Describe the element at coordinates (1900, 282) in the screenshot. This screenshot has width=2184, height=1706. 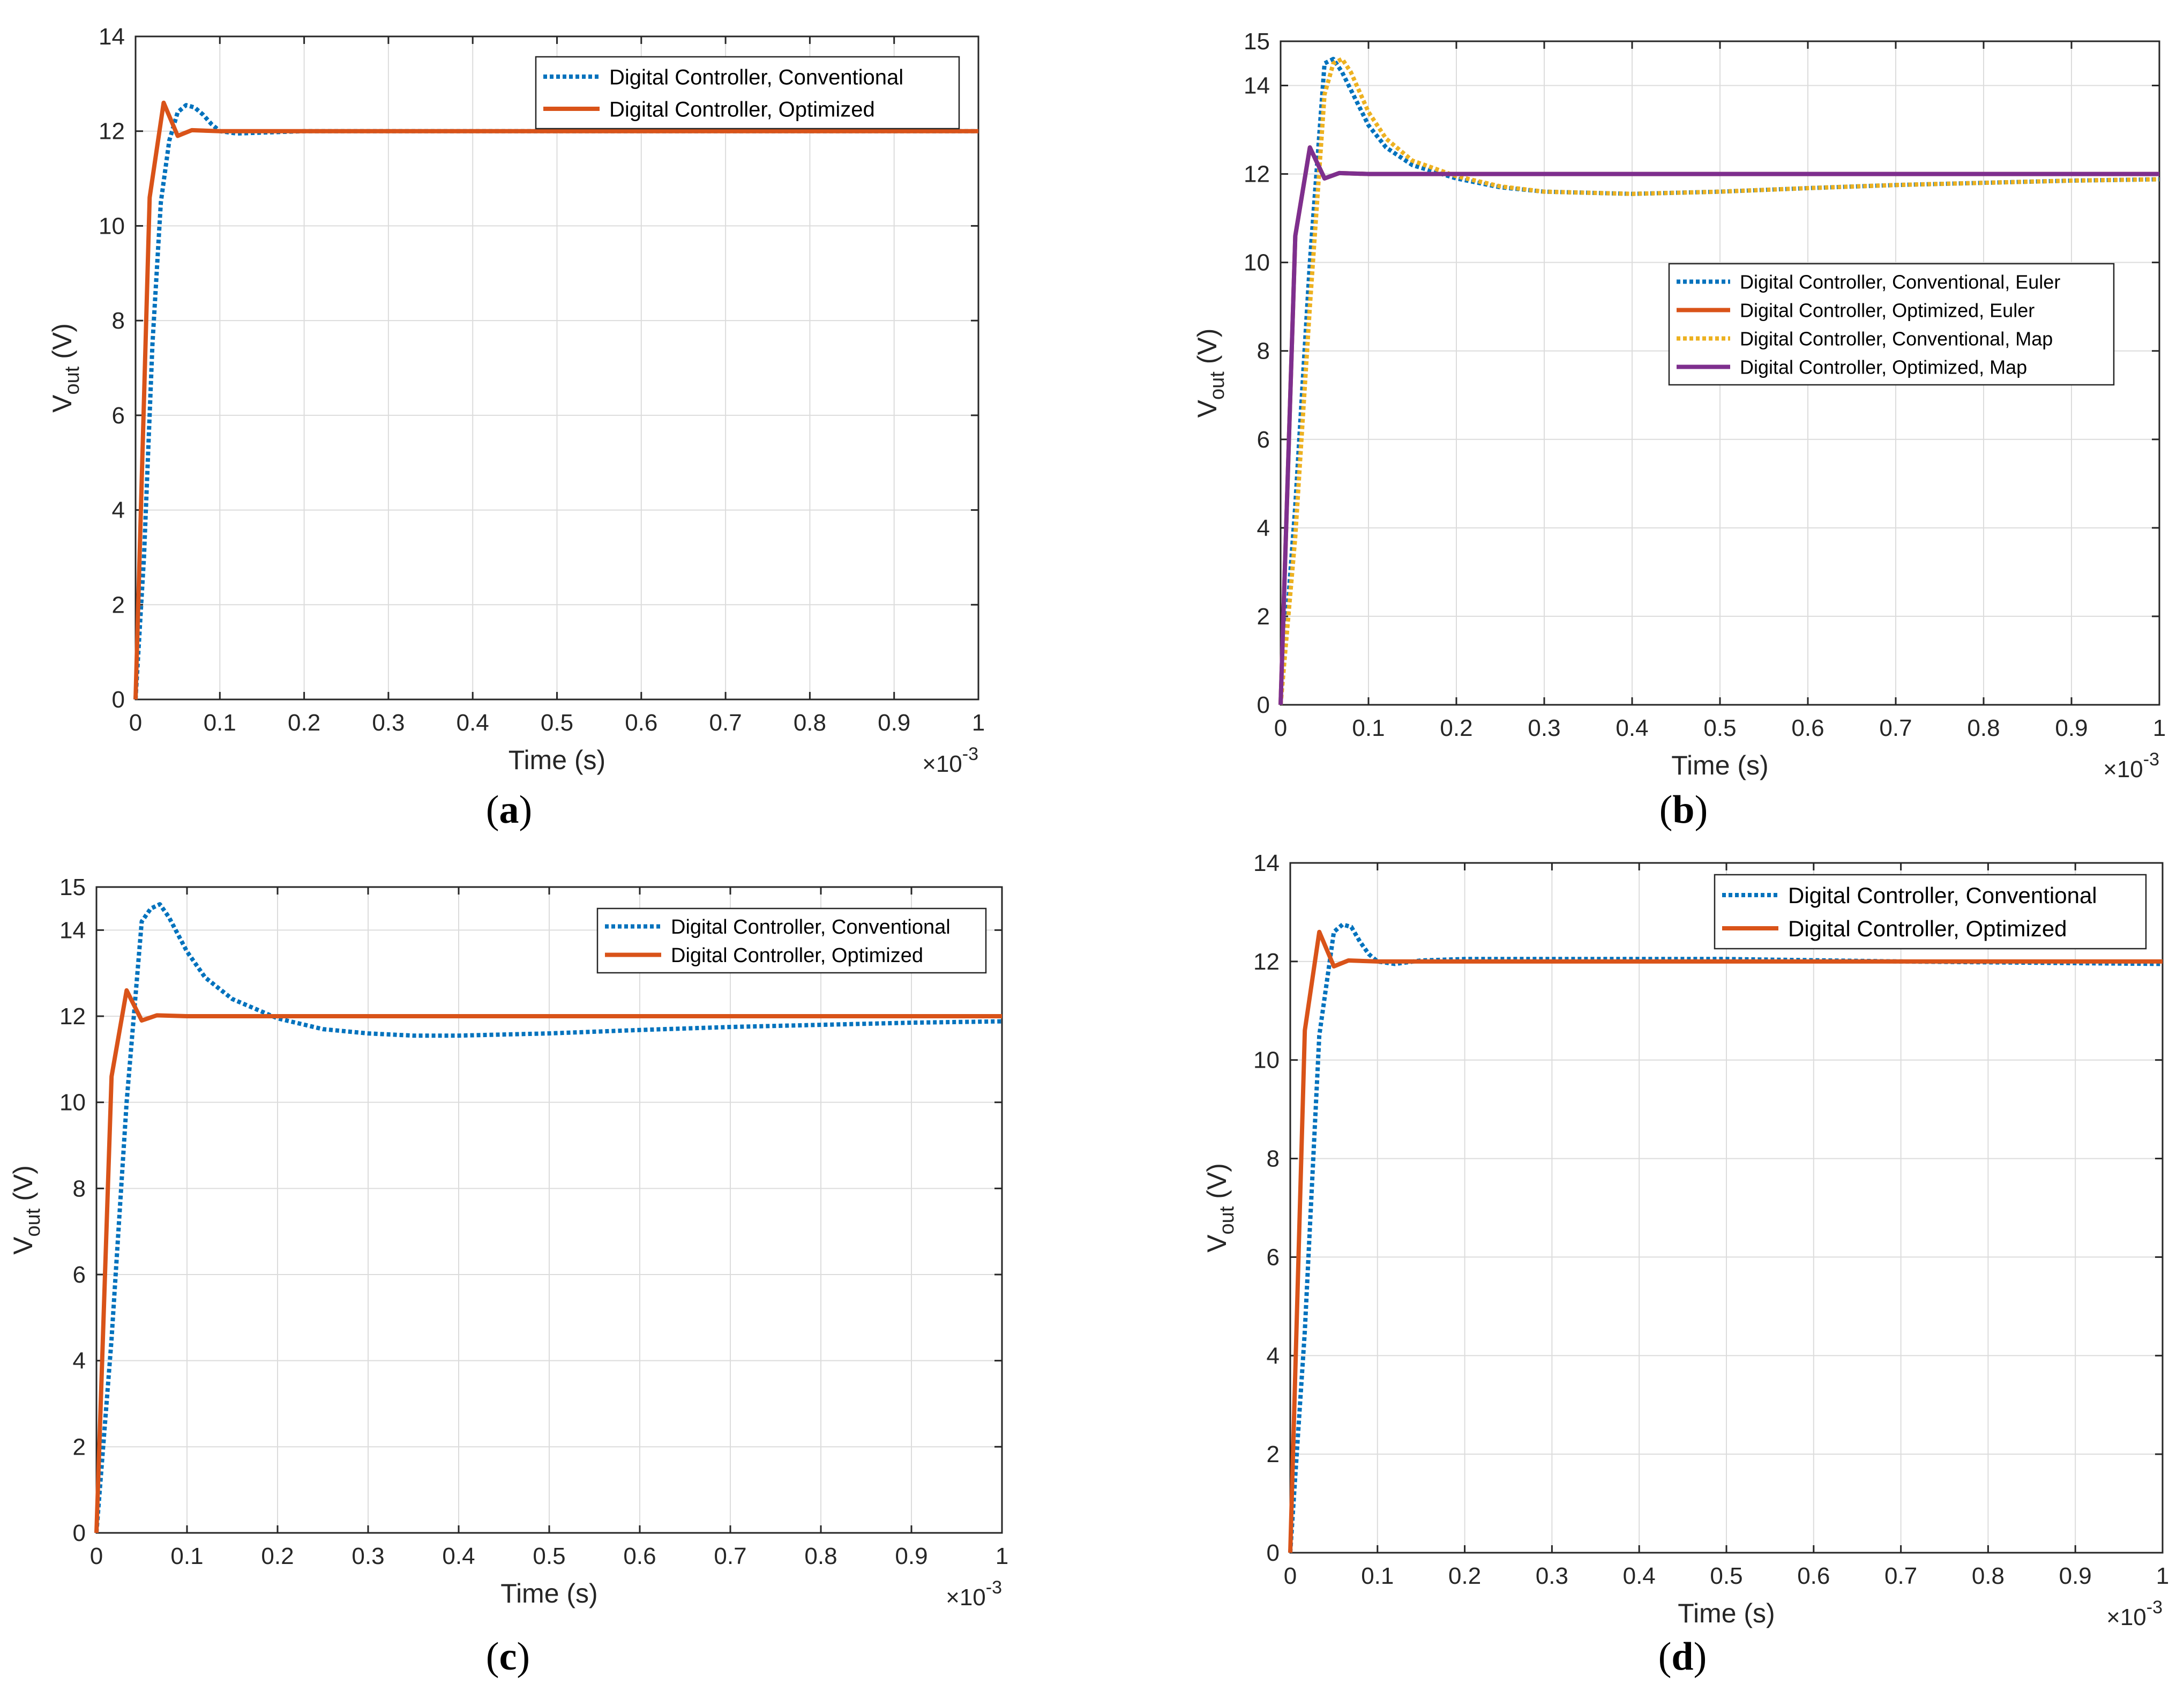
I see `legend-label: Digital Controller, Conventional, Euler` at that location.